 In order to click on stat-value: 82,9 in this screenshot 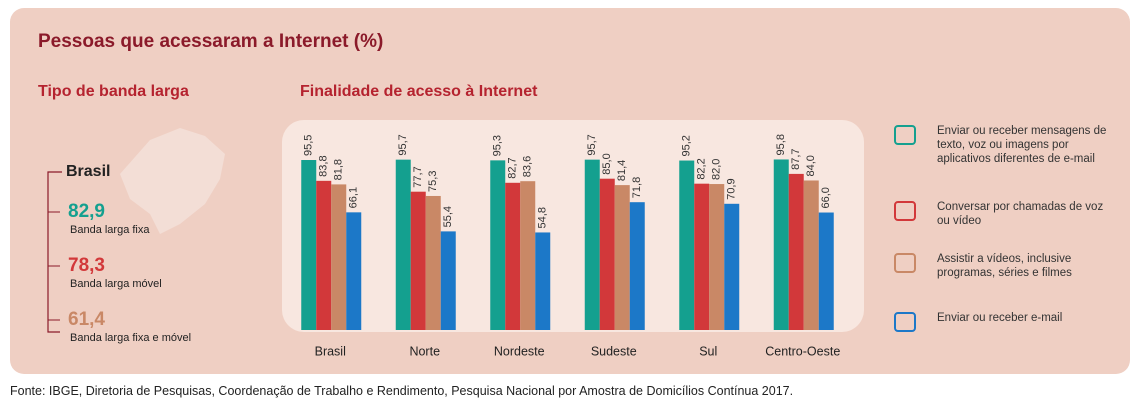, I will do `click(86, 211)`.